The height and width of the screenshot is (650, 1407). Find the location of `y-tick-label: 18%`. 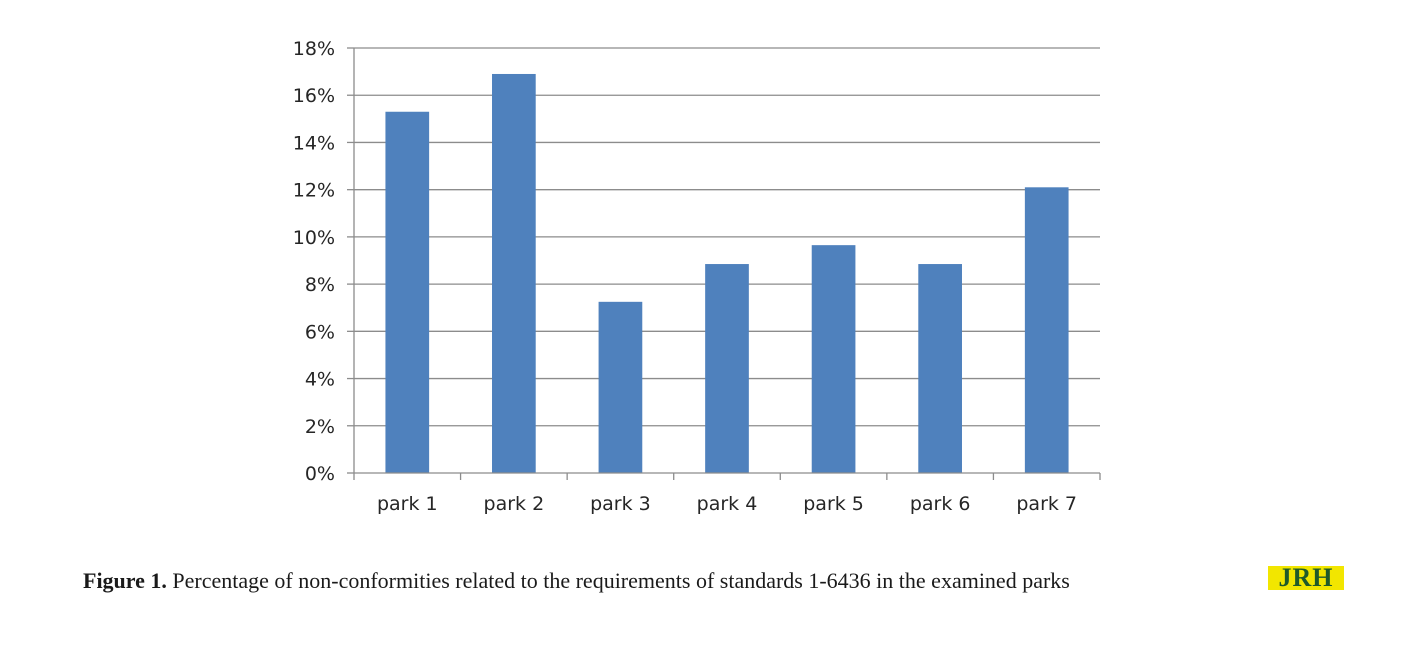

y-tick-label: 18% is located at coordinates (314, 49).